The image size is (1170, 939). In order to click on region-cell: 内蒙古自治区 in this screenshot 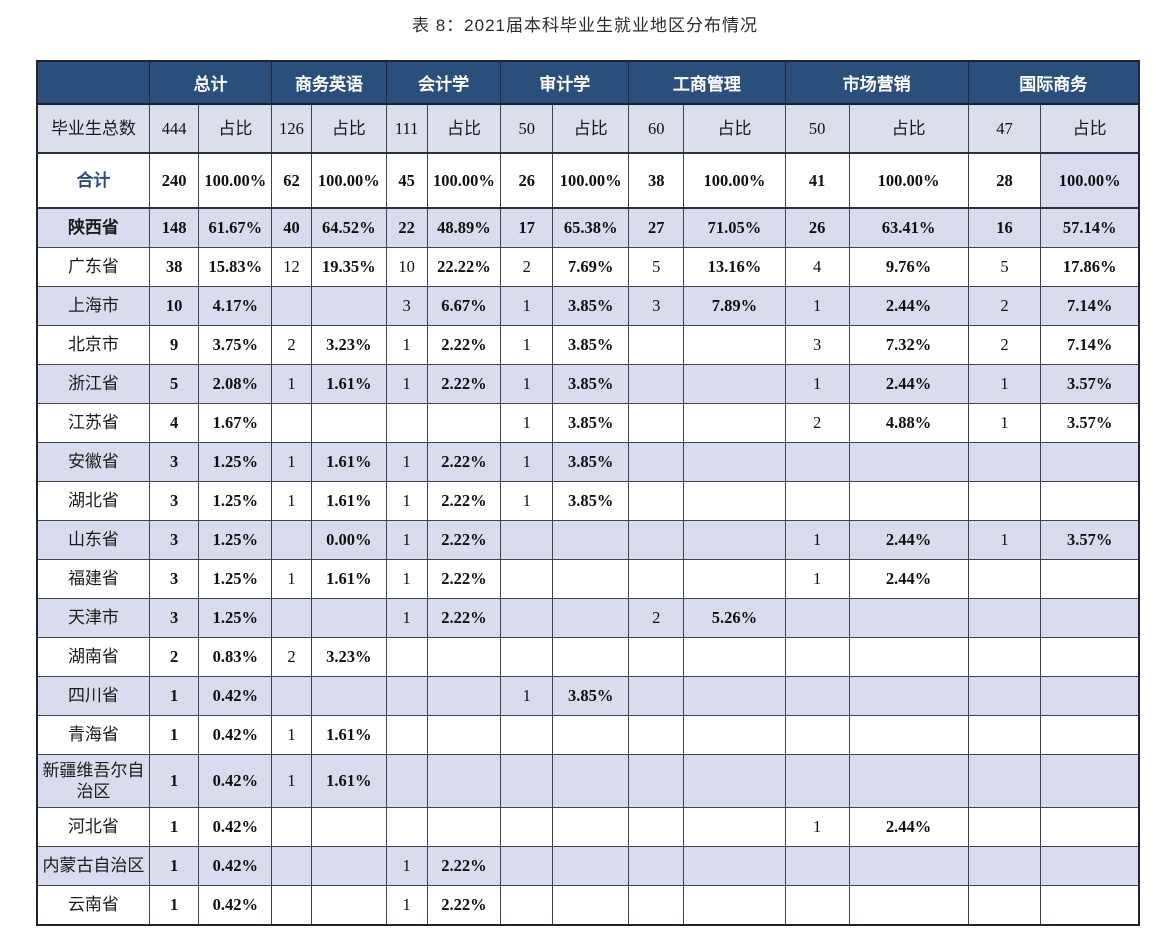, I will do `click(93, 866)`.